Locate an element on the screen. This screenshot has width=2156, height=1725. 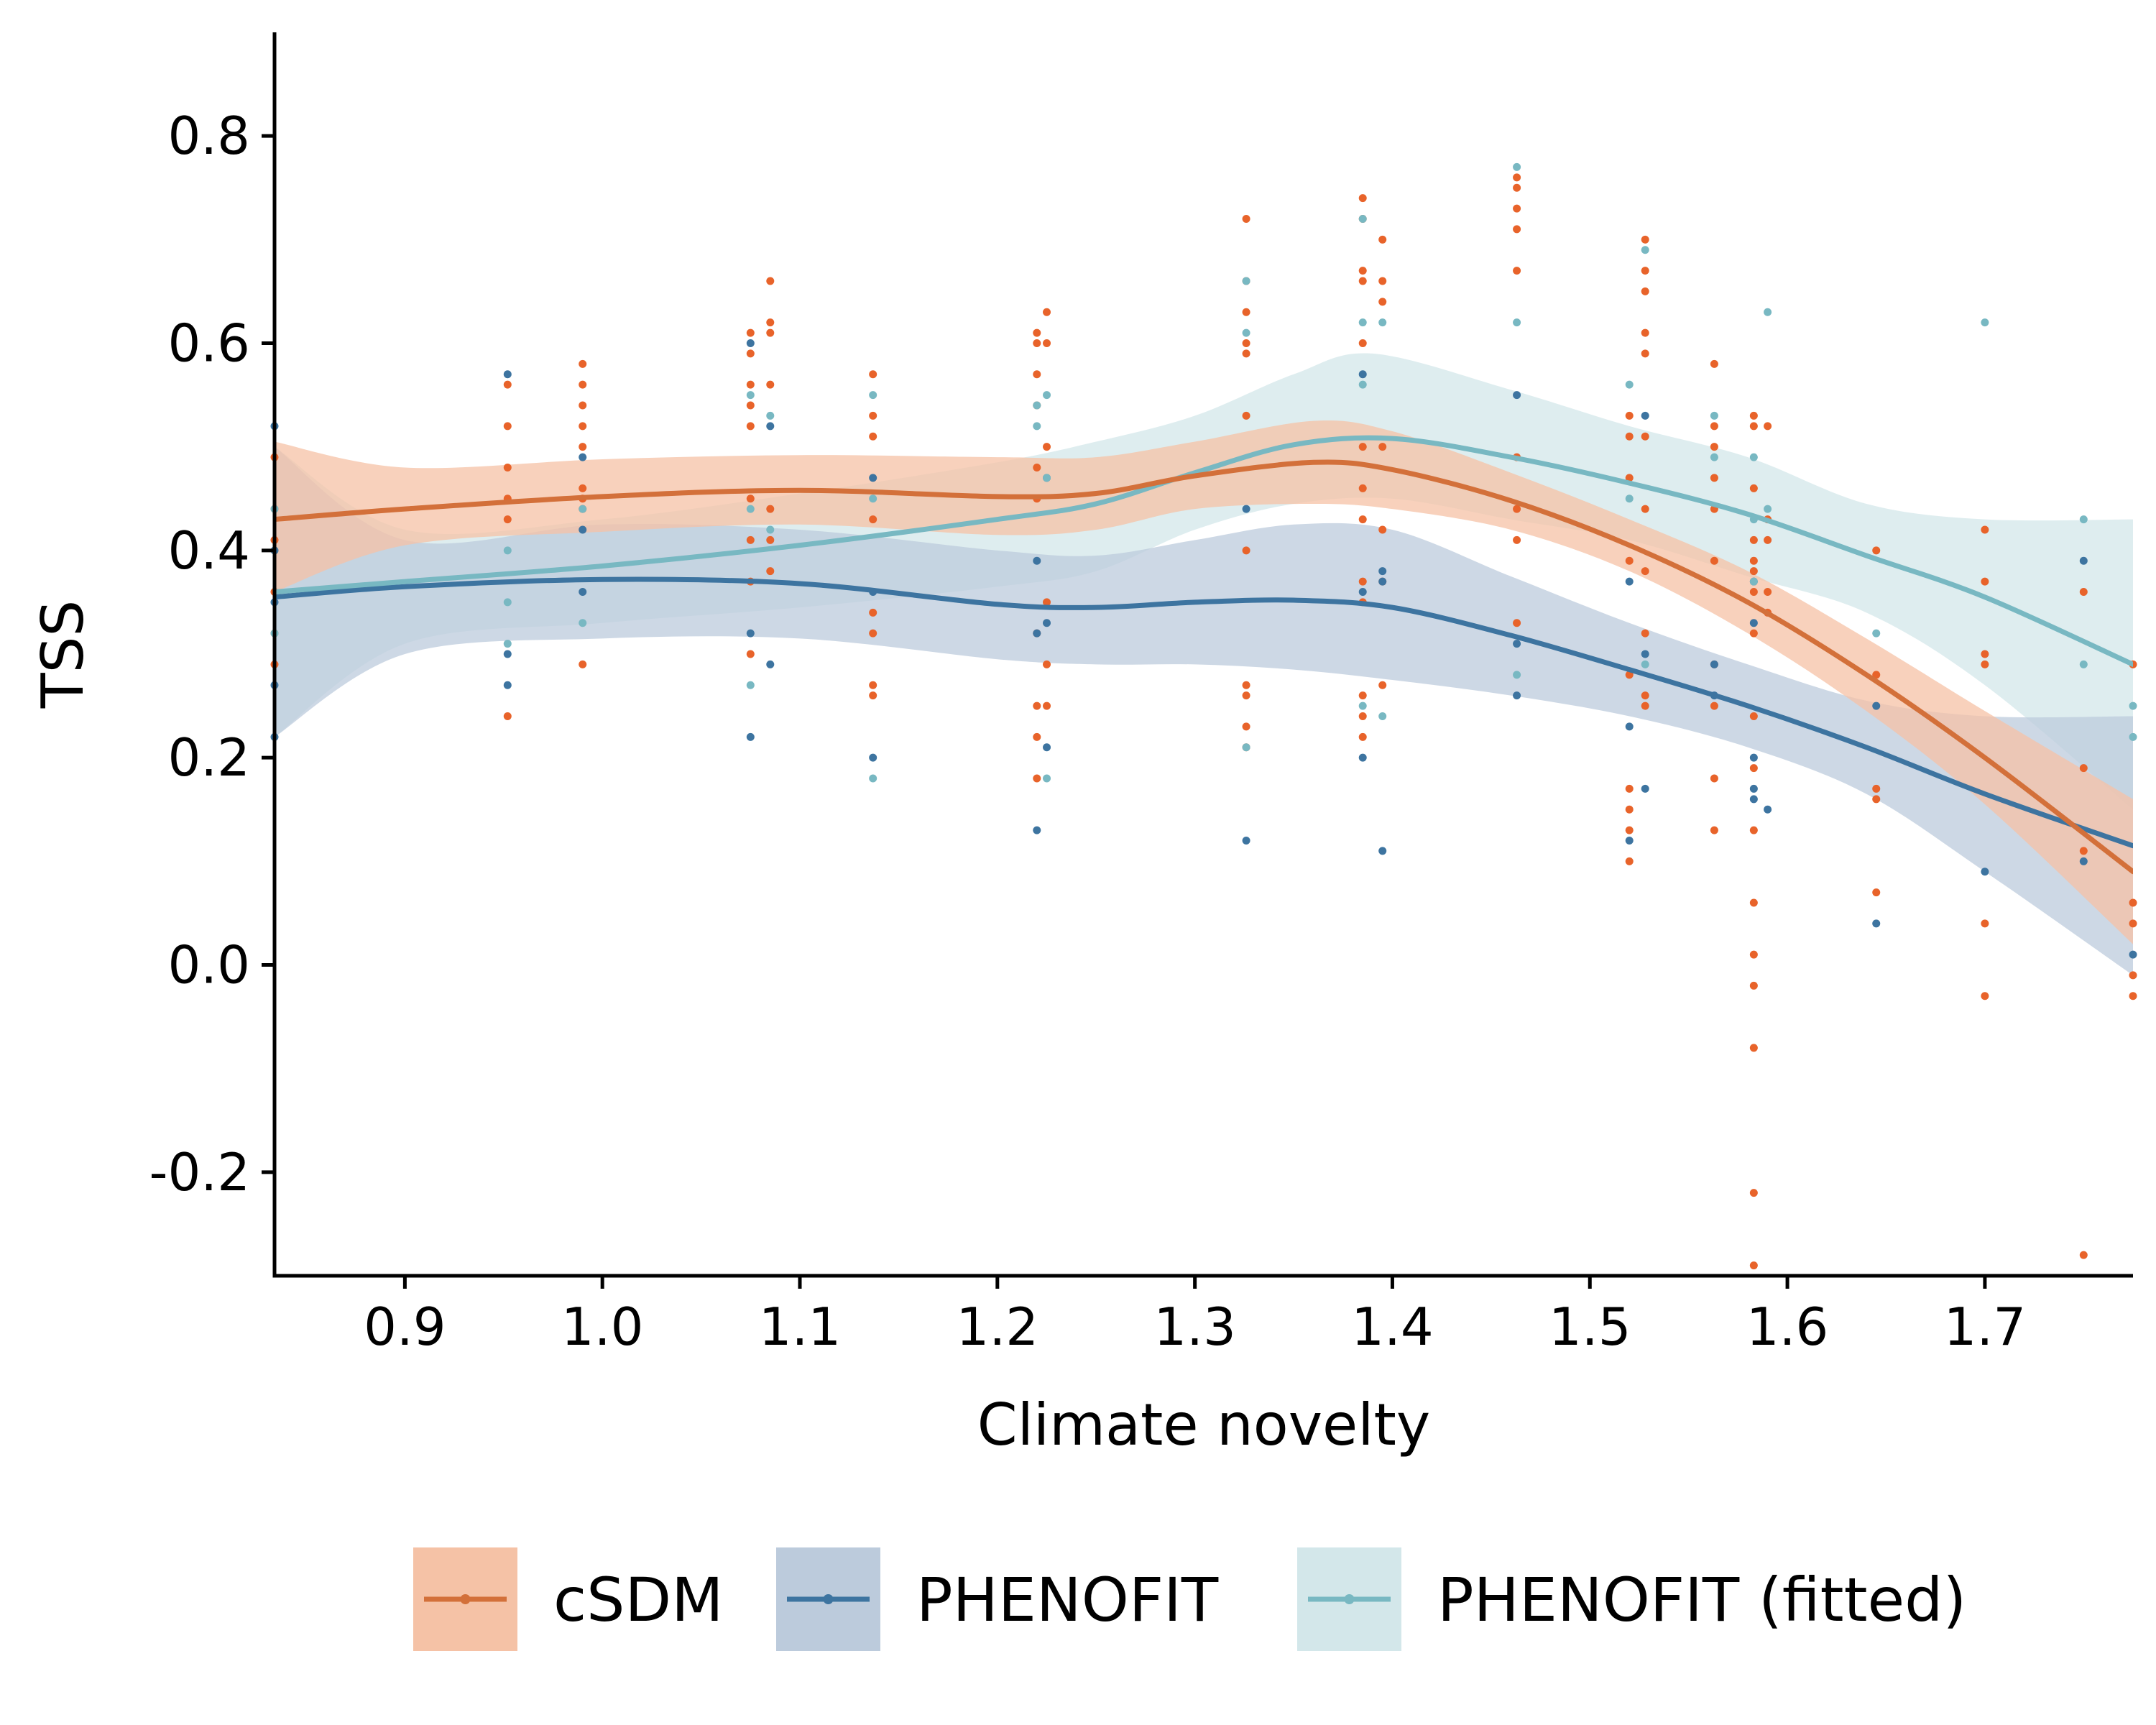
x-tick-label-1.5: 1.5 is located at coordinates (1590, 1327).